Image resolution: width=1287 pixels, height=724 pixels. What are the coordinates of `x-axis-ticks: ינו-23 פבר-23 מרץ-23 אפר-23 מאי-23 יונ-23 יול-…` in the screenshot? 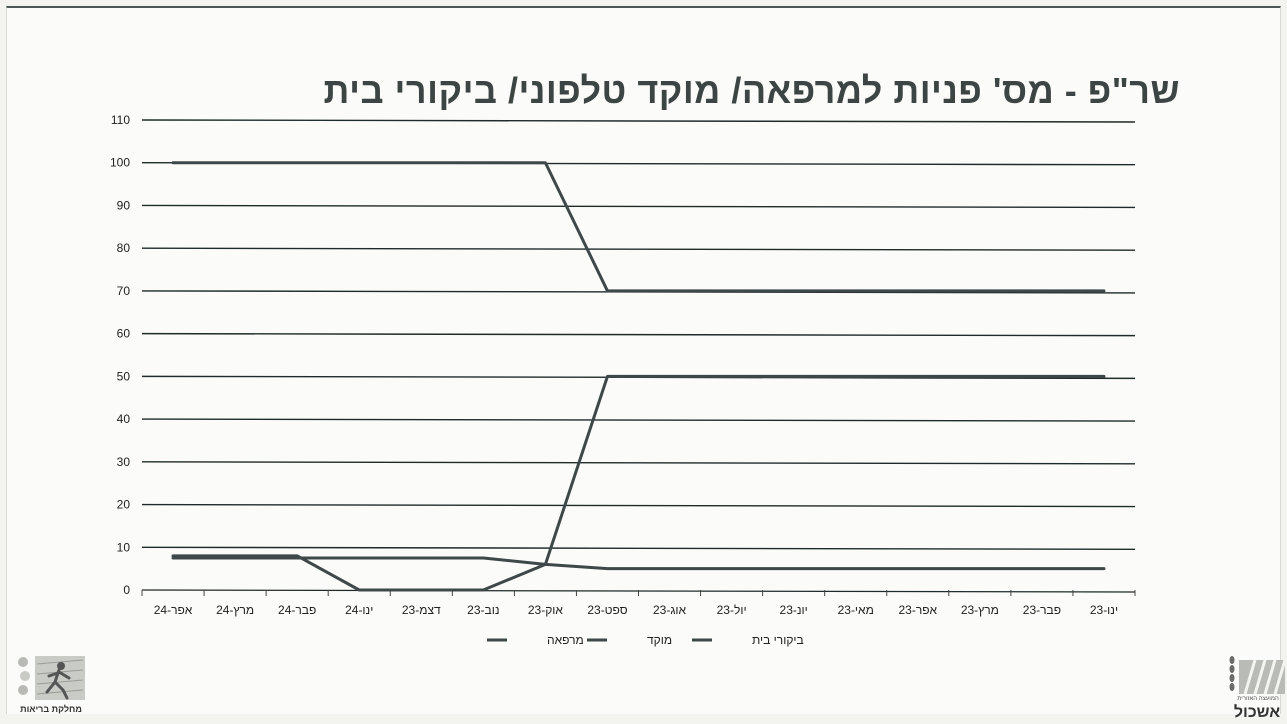 It's located at (638, 603).